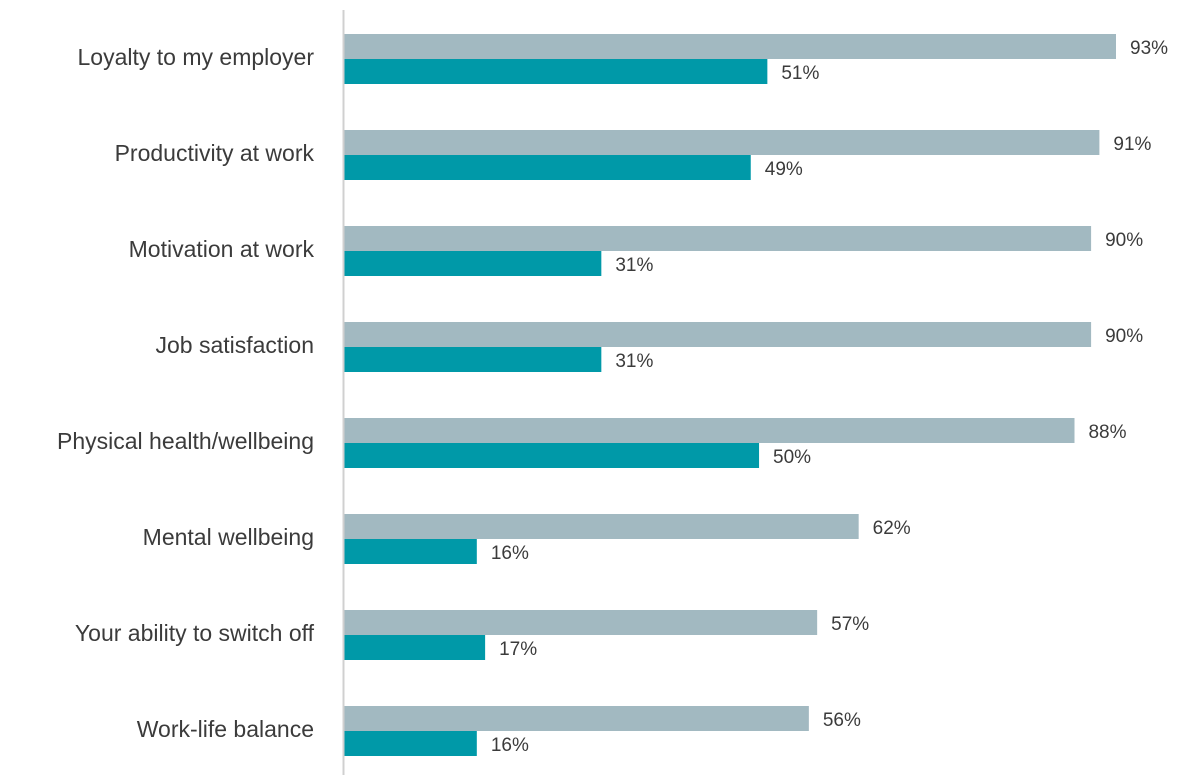 This screenshot has height=775, width=1180. Describe the element at coordinates (510, 745) in the screenshot. I see `value-label-work-life-balance-series-2: 16%` at that location.